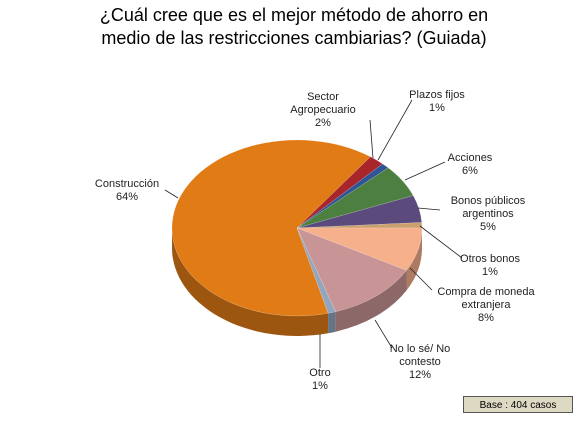  I want to click on value-label: 64%, so click(127, 197).